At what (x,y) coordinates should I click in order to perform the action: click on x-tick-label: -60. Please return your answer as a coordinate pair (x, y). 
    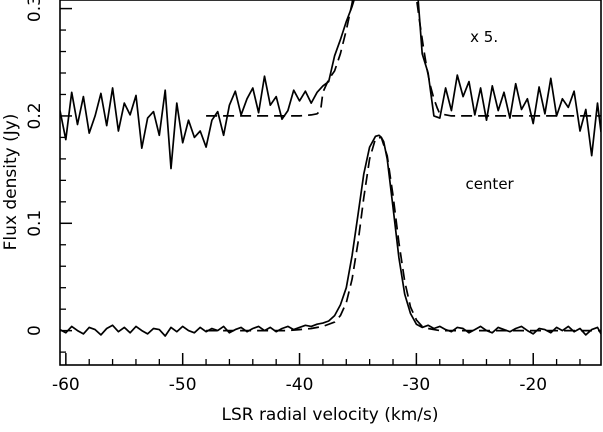
    Looking at the image, I should click on (66, 385).